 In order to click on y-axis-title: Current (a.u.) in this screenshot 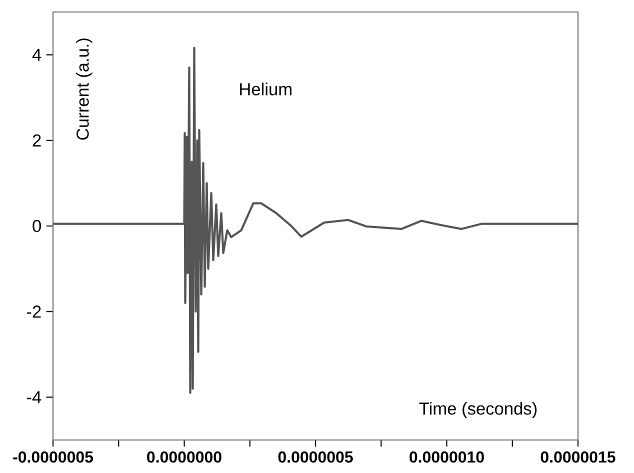, I will do `click(84, 89)`.